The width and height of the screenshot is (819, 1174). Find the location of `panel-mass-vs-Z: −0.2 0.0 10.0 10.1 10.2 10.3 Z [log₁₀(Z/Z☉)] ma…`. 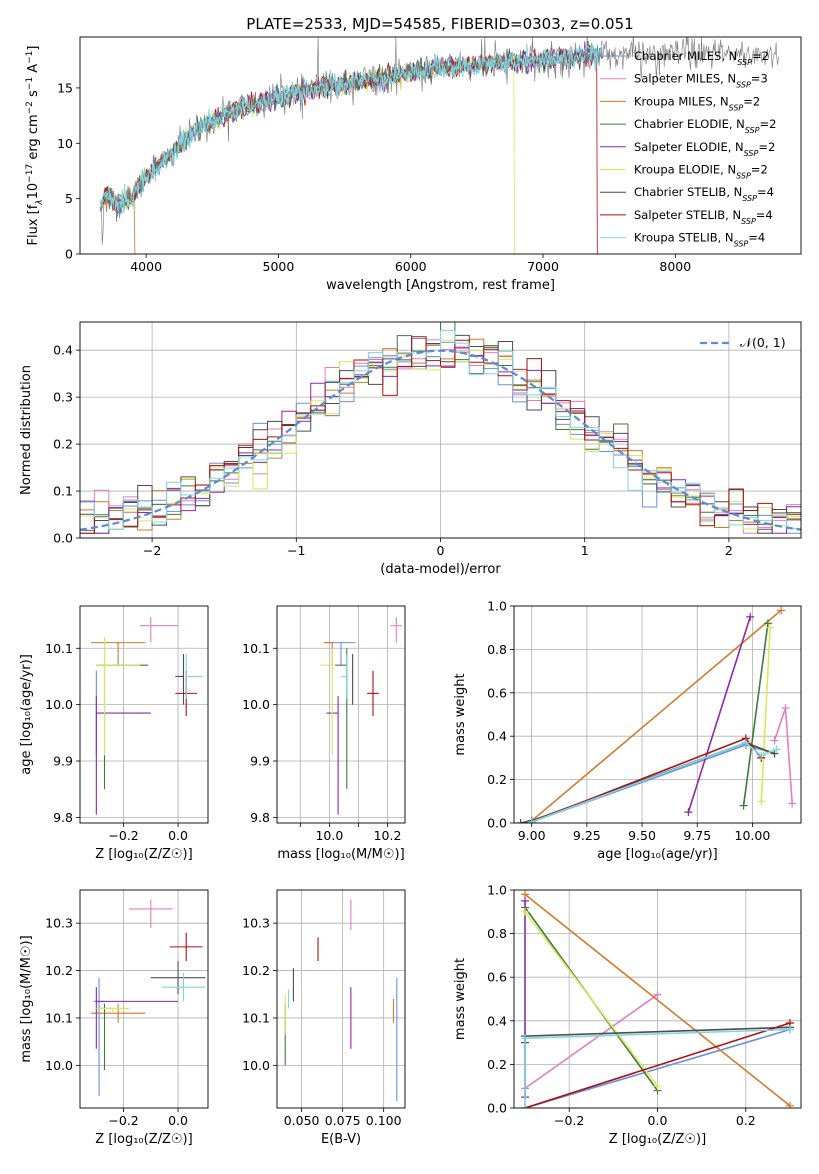

panel-mass-vs-Z: −0.2 0.0 10.0 10.1 10.2 10.3 Z [log₁₀(Z/Z☉)] ma… is located at coordinates (114, 1018).